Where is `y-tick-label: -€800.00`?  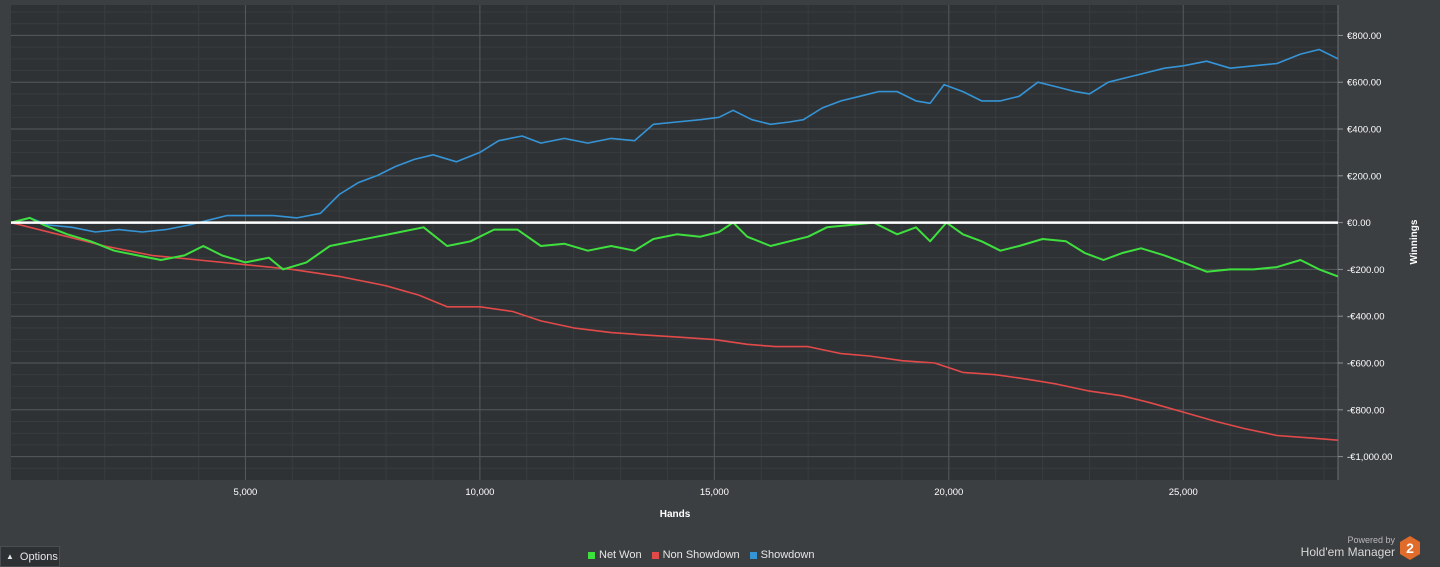
y-tick-label: -€800.00 is located at coordinates (1366, 410).